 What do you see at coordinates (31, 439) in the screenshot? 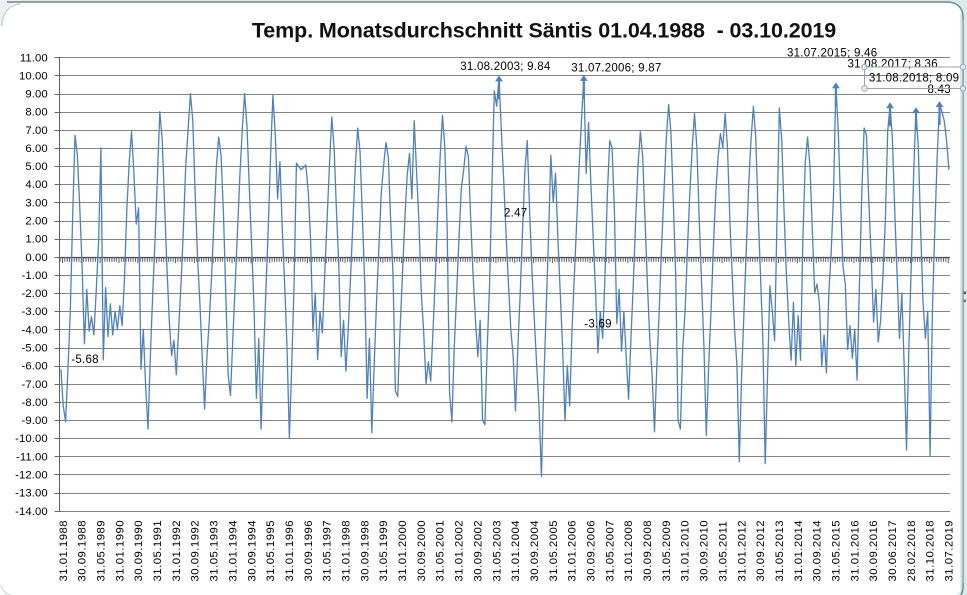
I see `svg-text: -10.00` at bounding box center [31, 439].